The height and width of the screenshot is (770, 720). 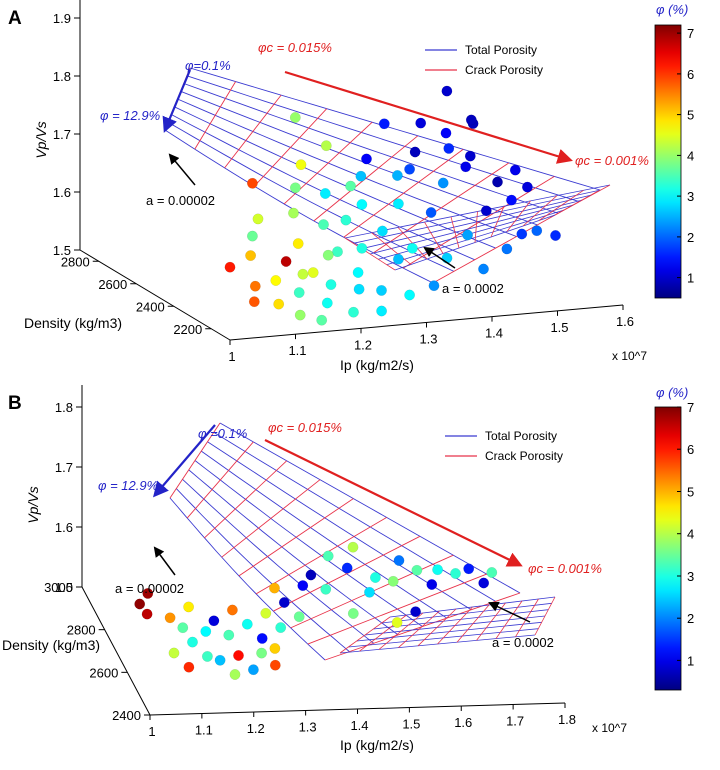 What do you see at coordinates (41, 139) in the screenshot?
I see `z-axis-label: Vp/Vs` at bounding box center [41, 139].